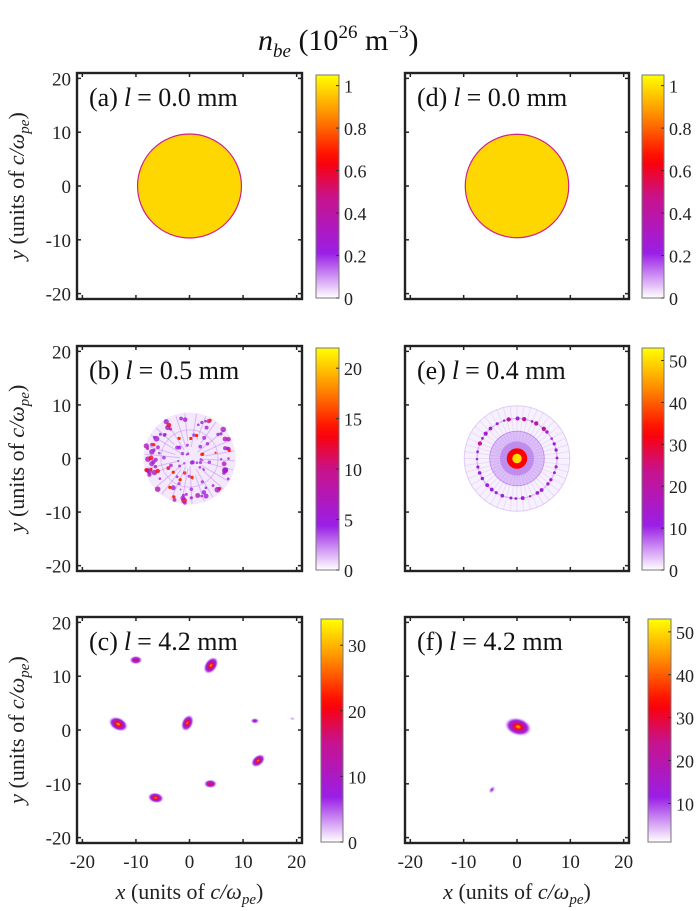  I want to click on panel-annotation: (b) l = 0.5 mm, so click(164, 370).